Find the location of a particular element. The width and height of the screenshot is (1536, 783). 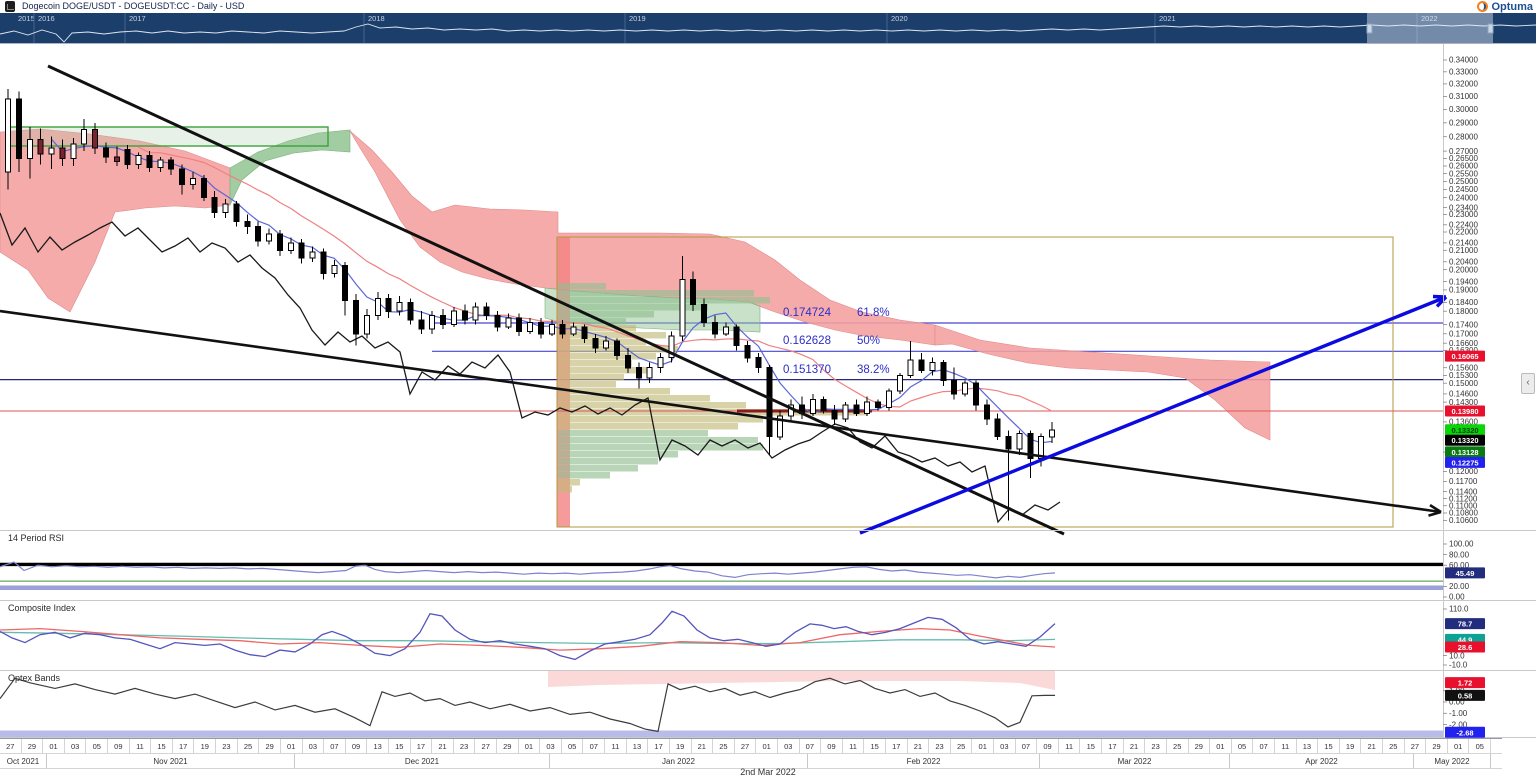

svg-text: 0.00 is located at coordinates (1457, 597).